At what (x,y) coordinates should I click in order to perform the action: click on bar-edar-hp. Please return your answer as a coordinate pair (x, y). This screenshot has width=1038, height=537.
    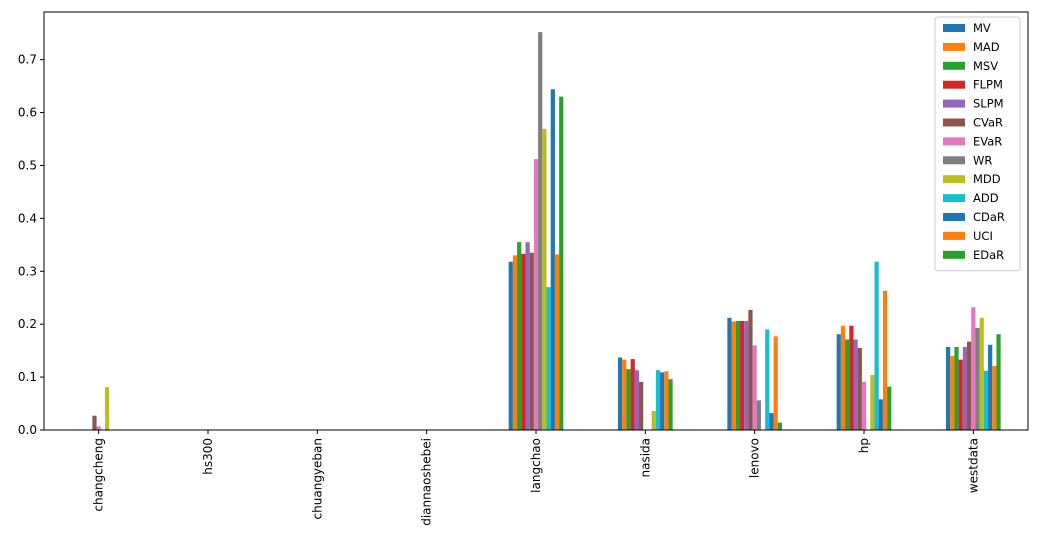
    Looking at the image, I should click on (889, 408).